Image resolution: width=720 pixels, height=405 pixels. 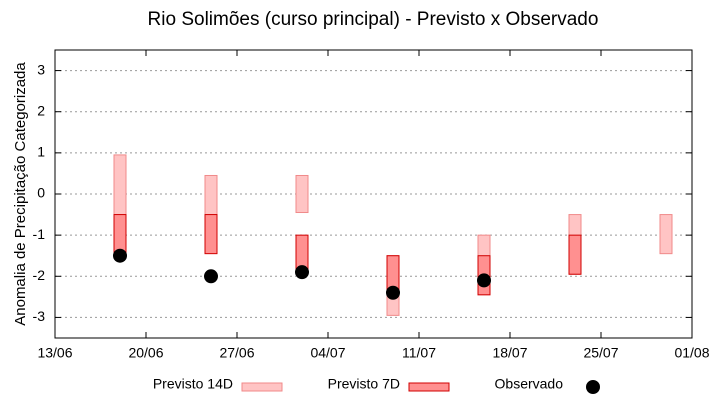 I want to click on y-tick-label: 2, so click(x=41, y=110).